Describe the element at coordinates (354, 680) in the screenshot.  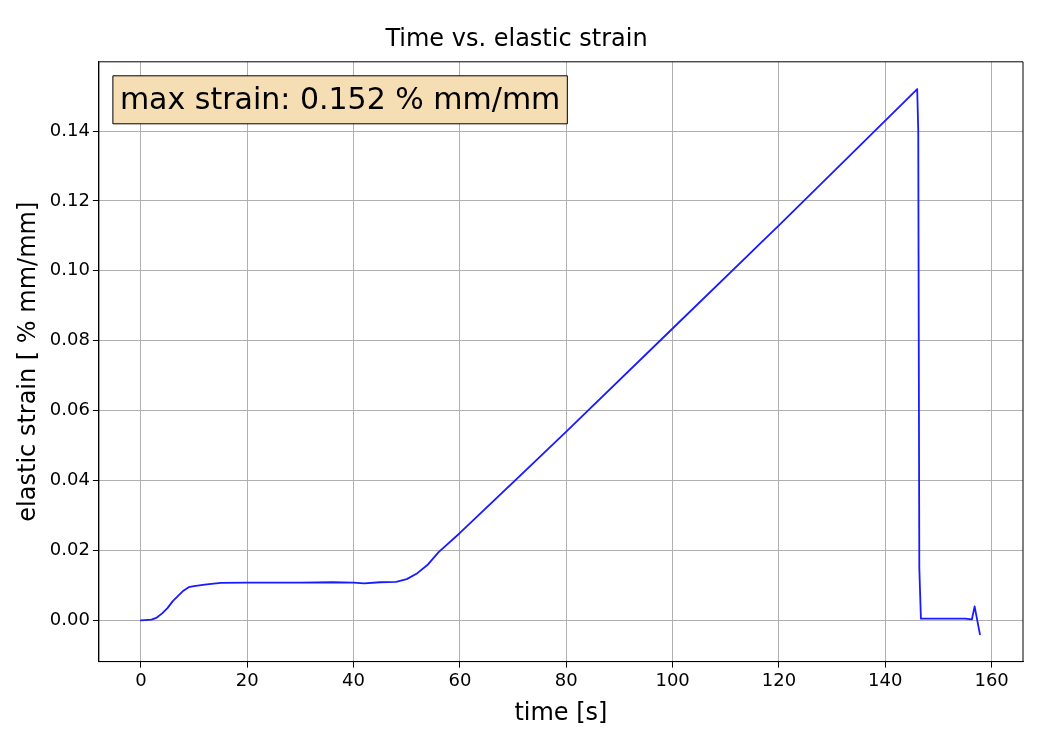
I see `x-tick-label: 40` at that location.